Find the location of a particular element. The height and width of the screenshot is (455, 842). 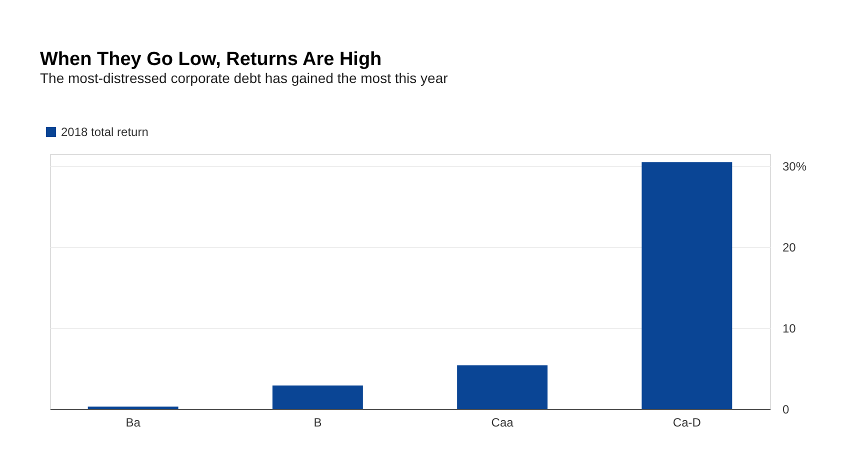

legend-label: 2018 total return is located at coordinates (104, 132).